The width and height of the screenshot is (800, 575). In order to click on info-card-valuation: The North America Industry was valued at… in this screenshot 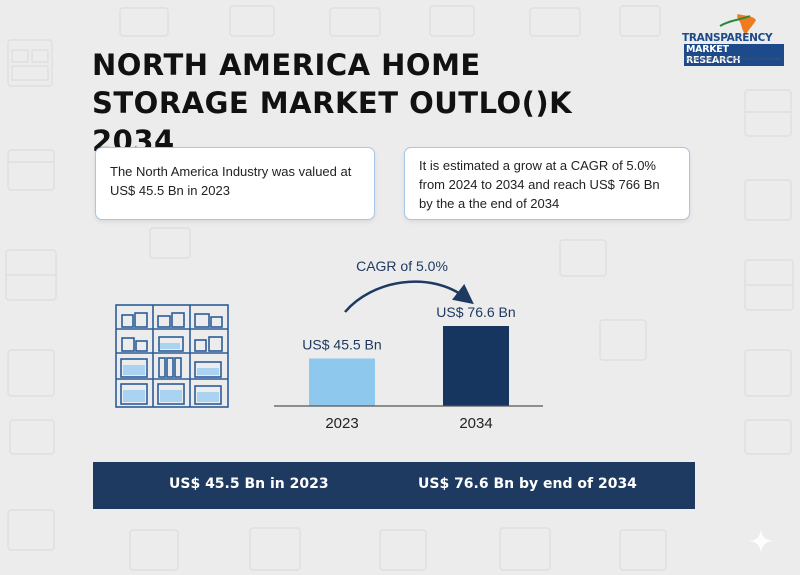, I will do `click(235, 183)`.